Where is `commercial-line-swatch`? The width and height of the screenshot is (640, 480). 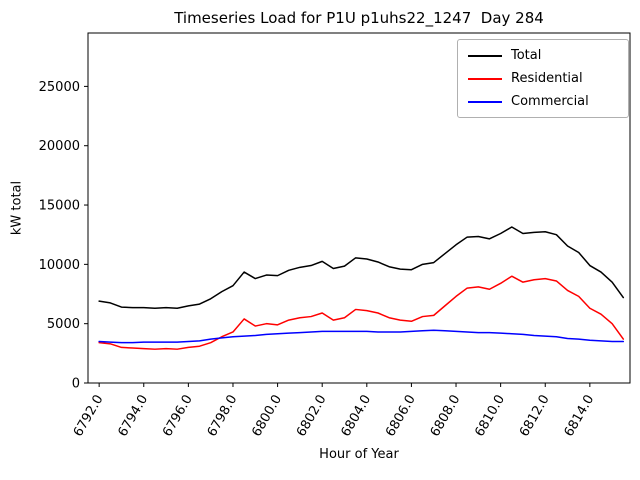
commercial-line-swatch is located at coordinates (485, 101).